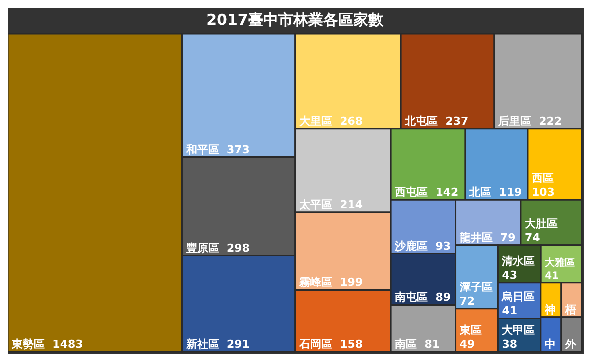  I want to click on category-label: 東區, so click(470, 330).